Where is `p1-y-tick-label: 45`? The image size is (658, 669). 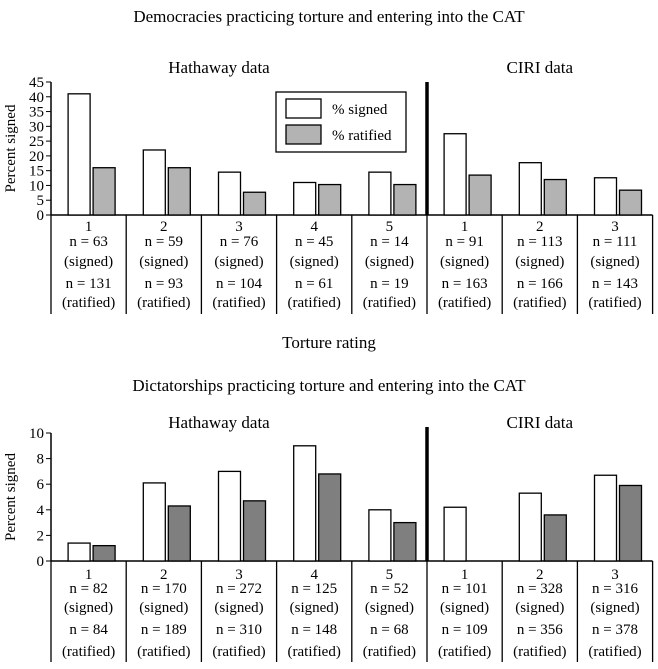 p1-y-tick-label: 45 is located at coordinates (36, 83).